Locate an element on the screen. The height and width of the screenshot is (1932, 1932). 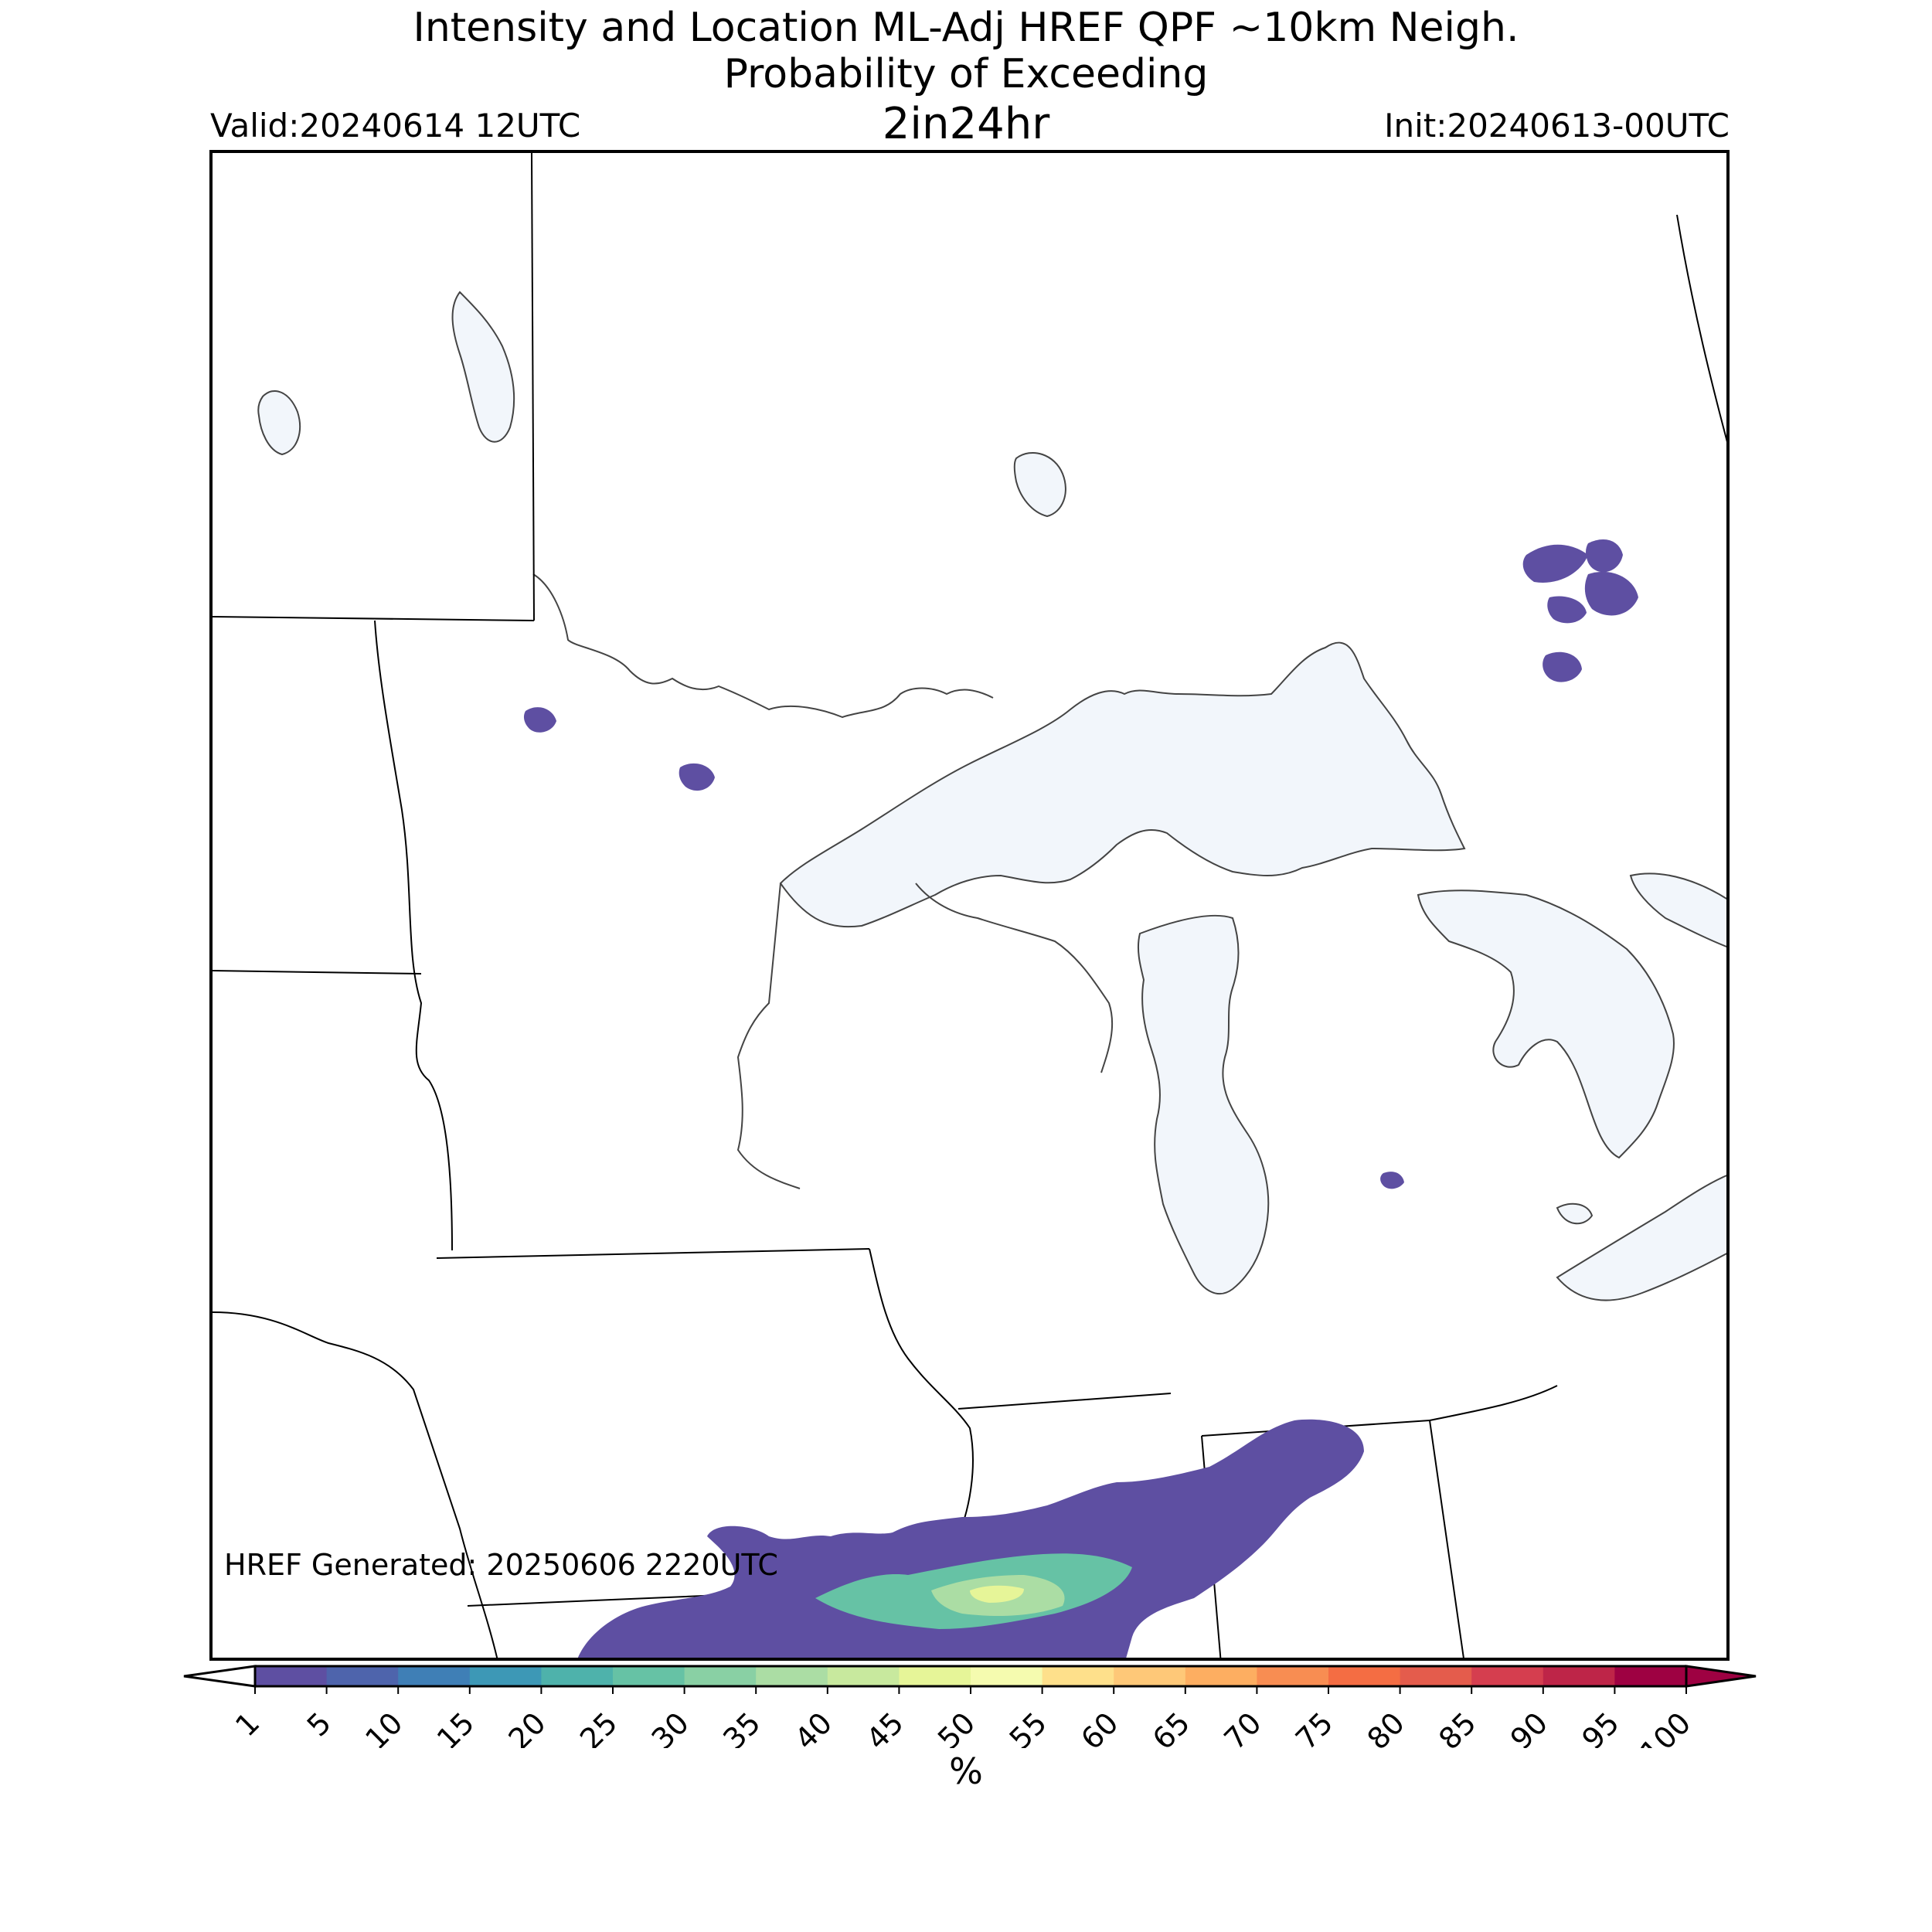
colorbar-tick-label: 35 is located at coordinates (741, 1727).